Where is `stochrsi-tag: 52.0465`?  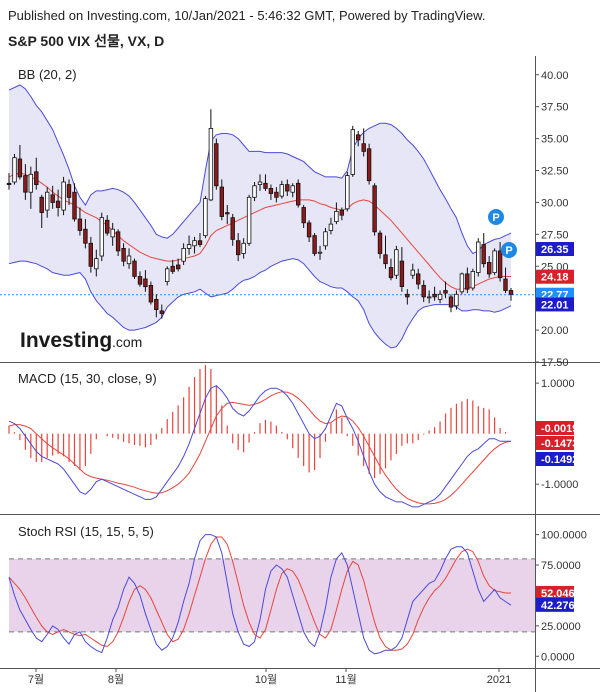 stochrsi-tag: 52.0465 is located at coordinates (558, 592).